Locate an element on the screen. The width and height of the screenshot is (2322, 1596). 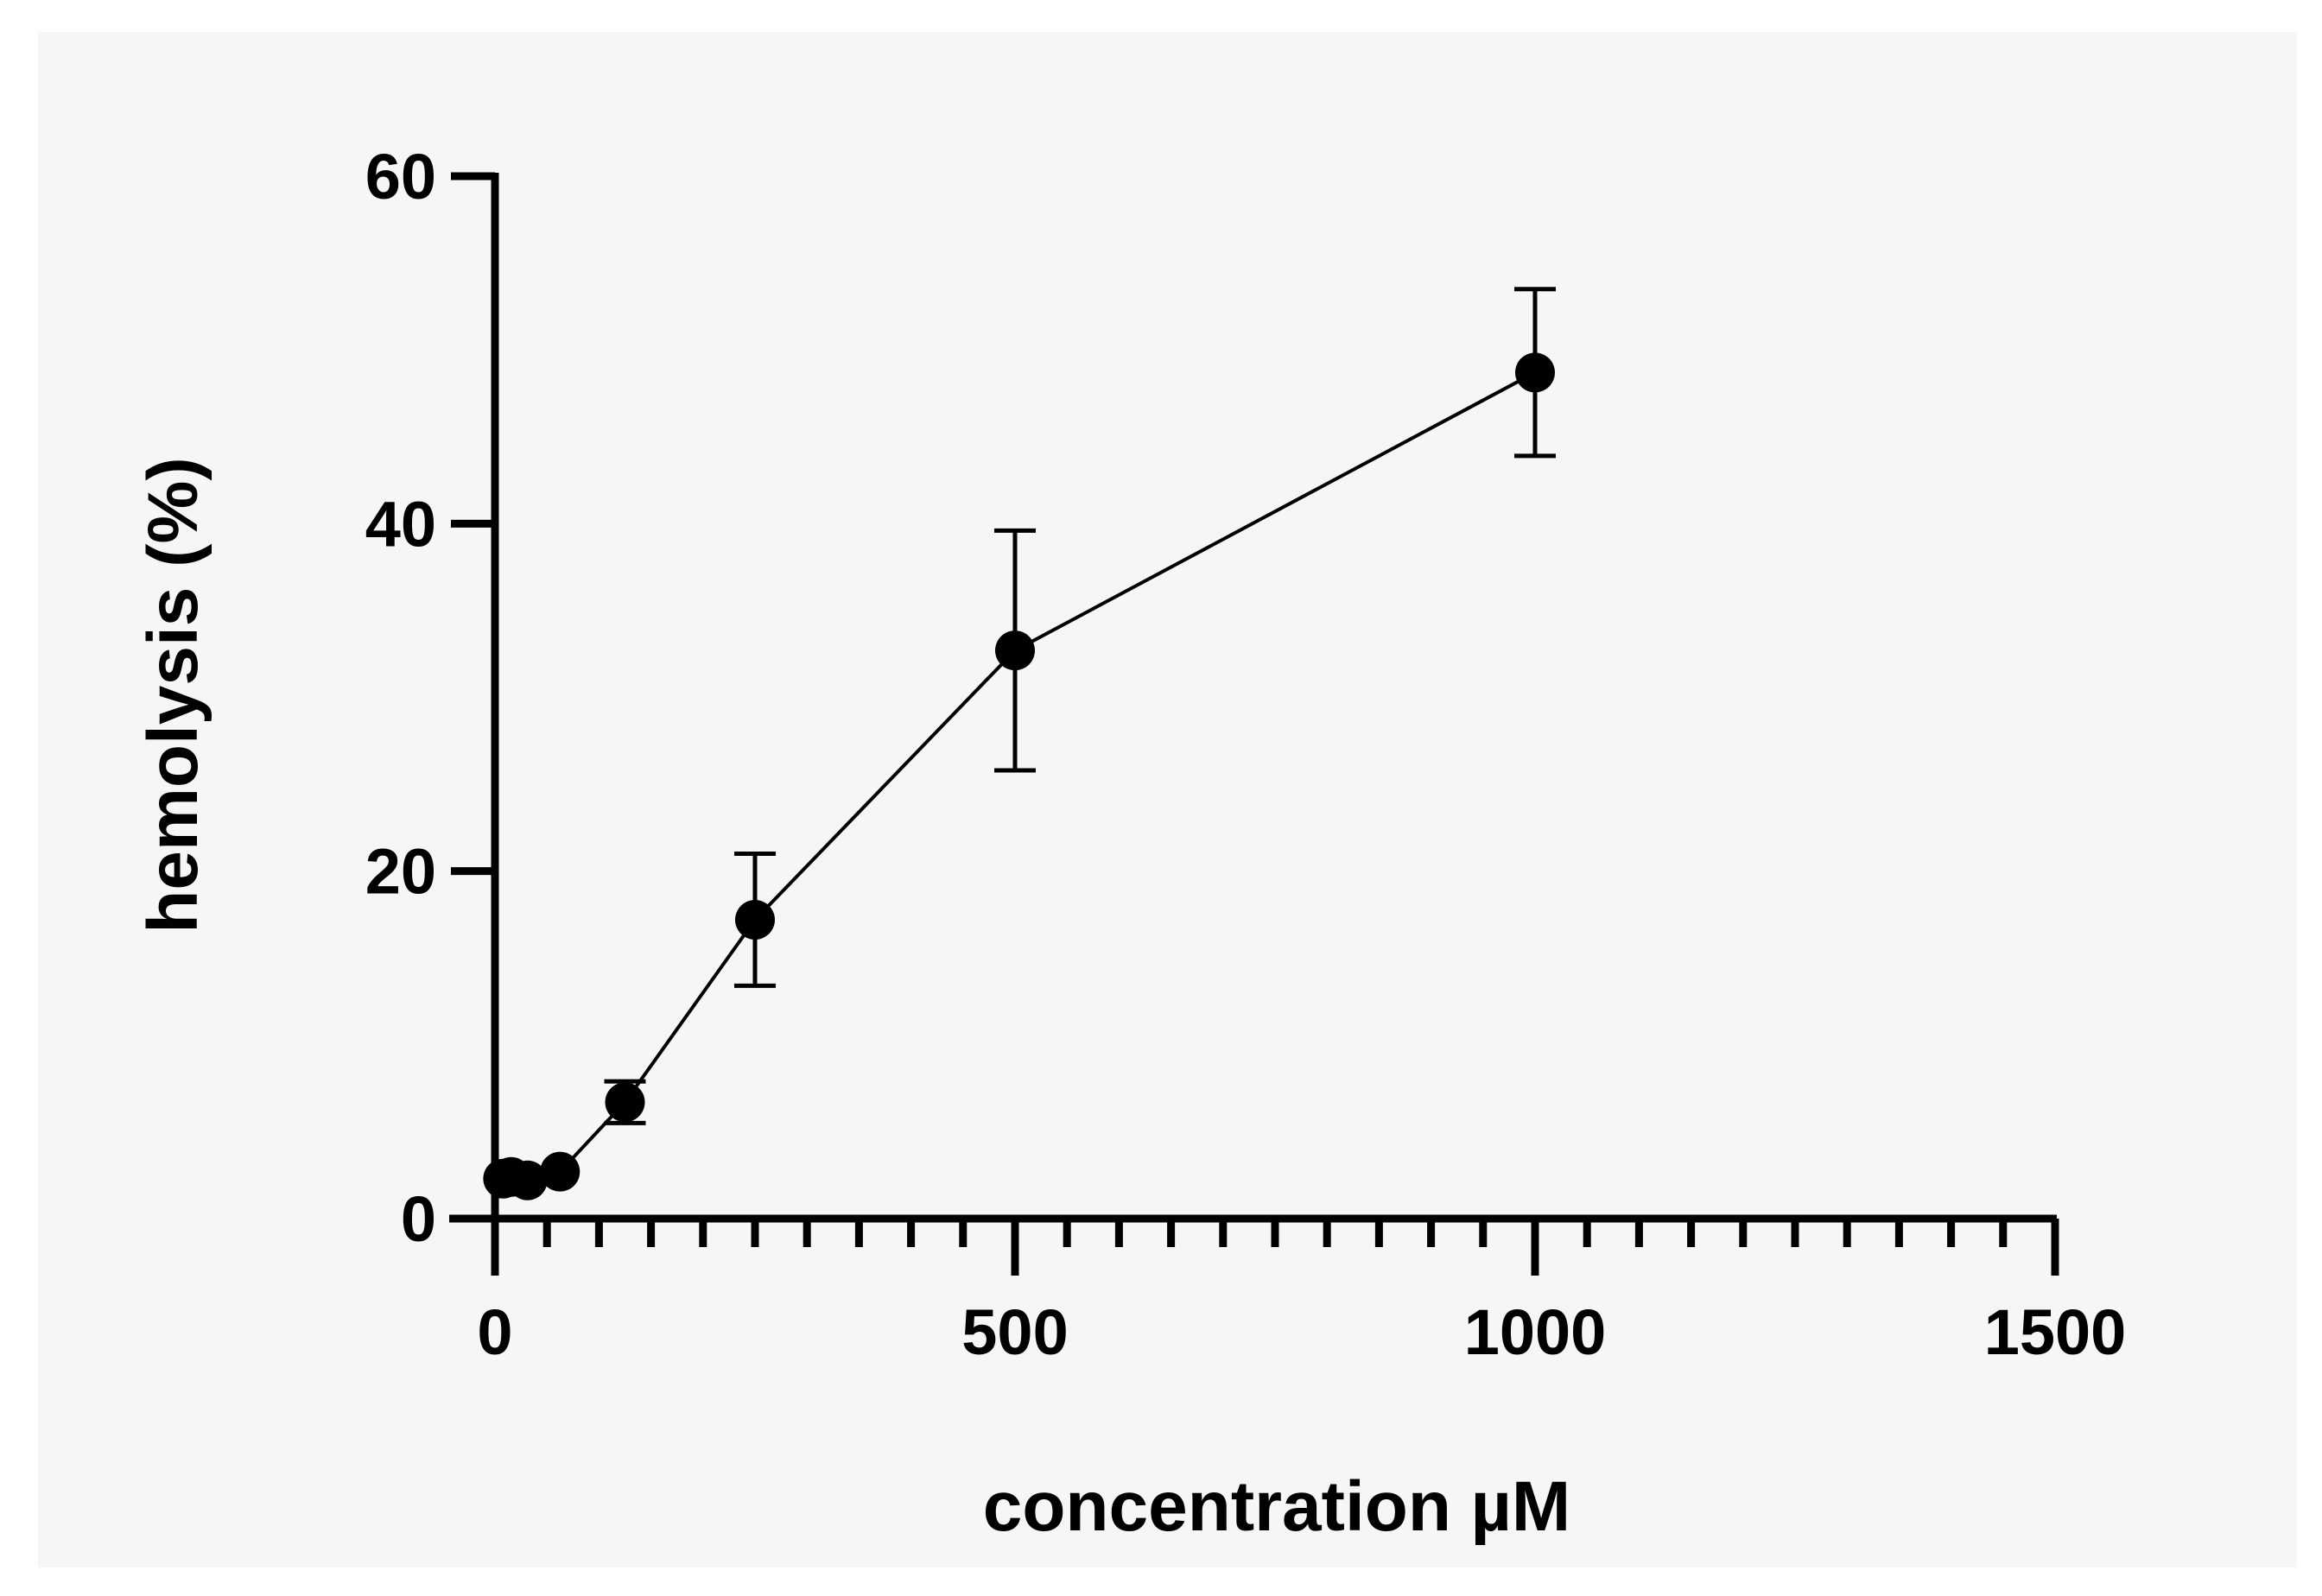
y-tick-label: 60 is located at coordinates (400, 176).